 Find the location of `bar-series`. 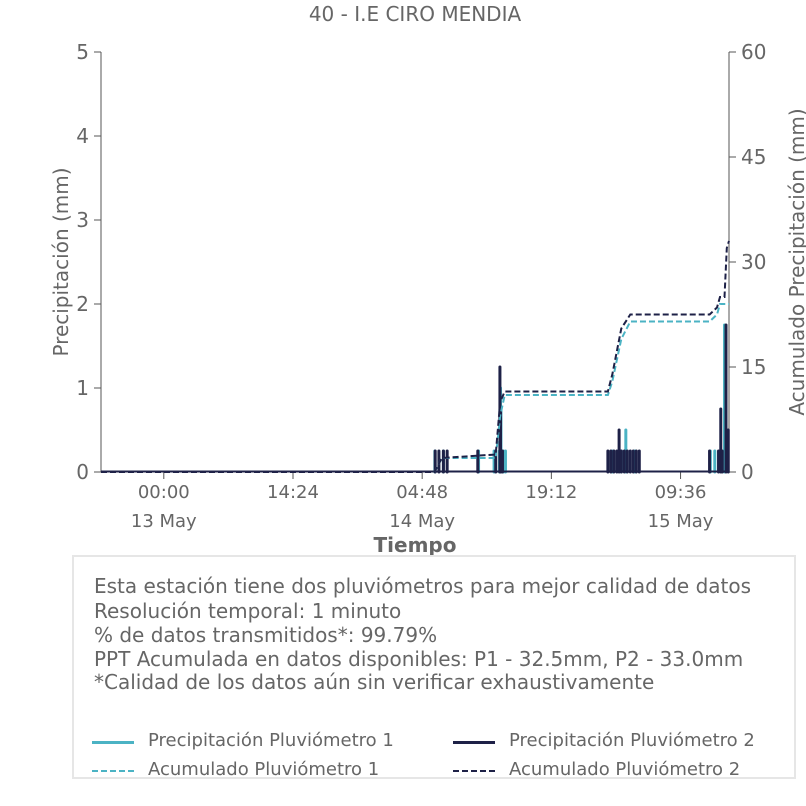

bar-series is located at coordinates (415, 398).